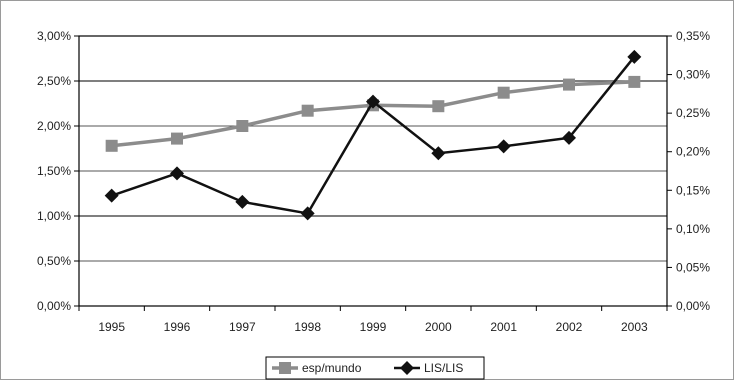 Image resolution: width=734 pixels, height=381 pixels. What do you see at coordinates (111, 327) in the screenshot?
I see `x-tick-label: 1995` at bounding box center [111, 327].